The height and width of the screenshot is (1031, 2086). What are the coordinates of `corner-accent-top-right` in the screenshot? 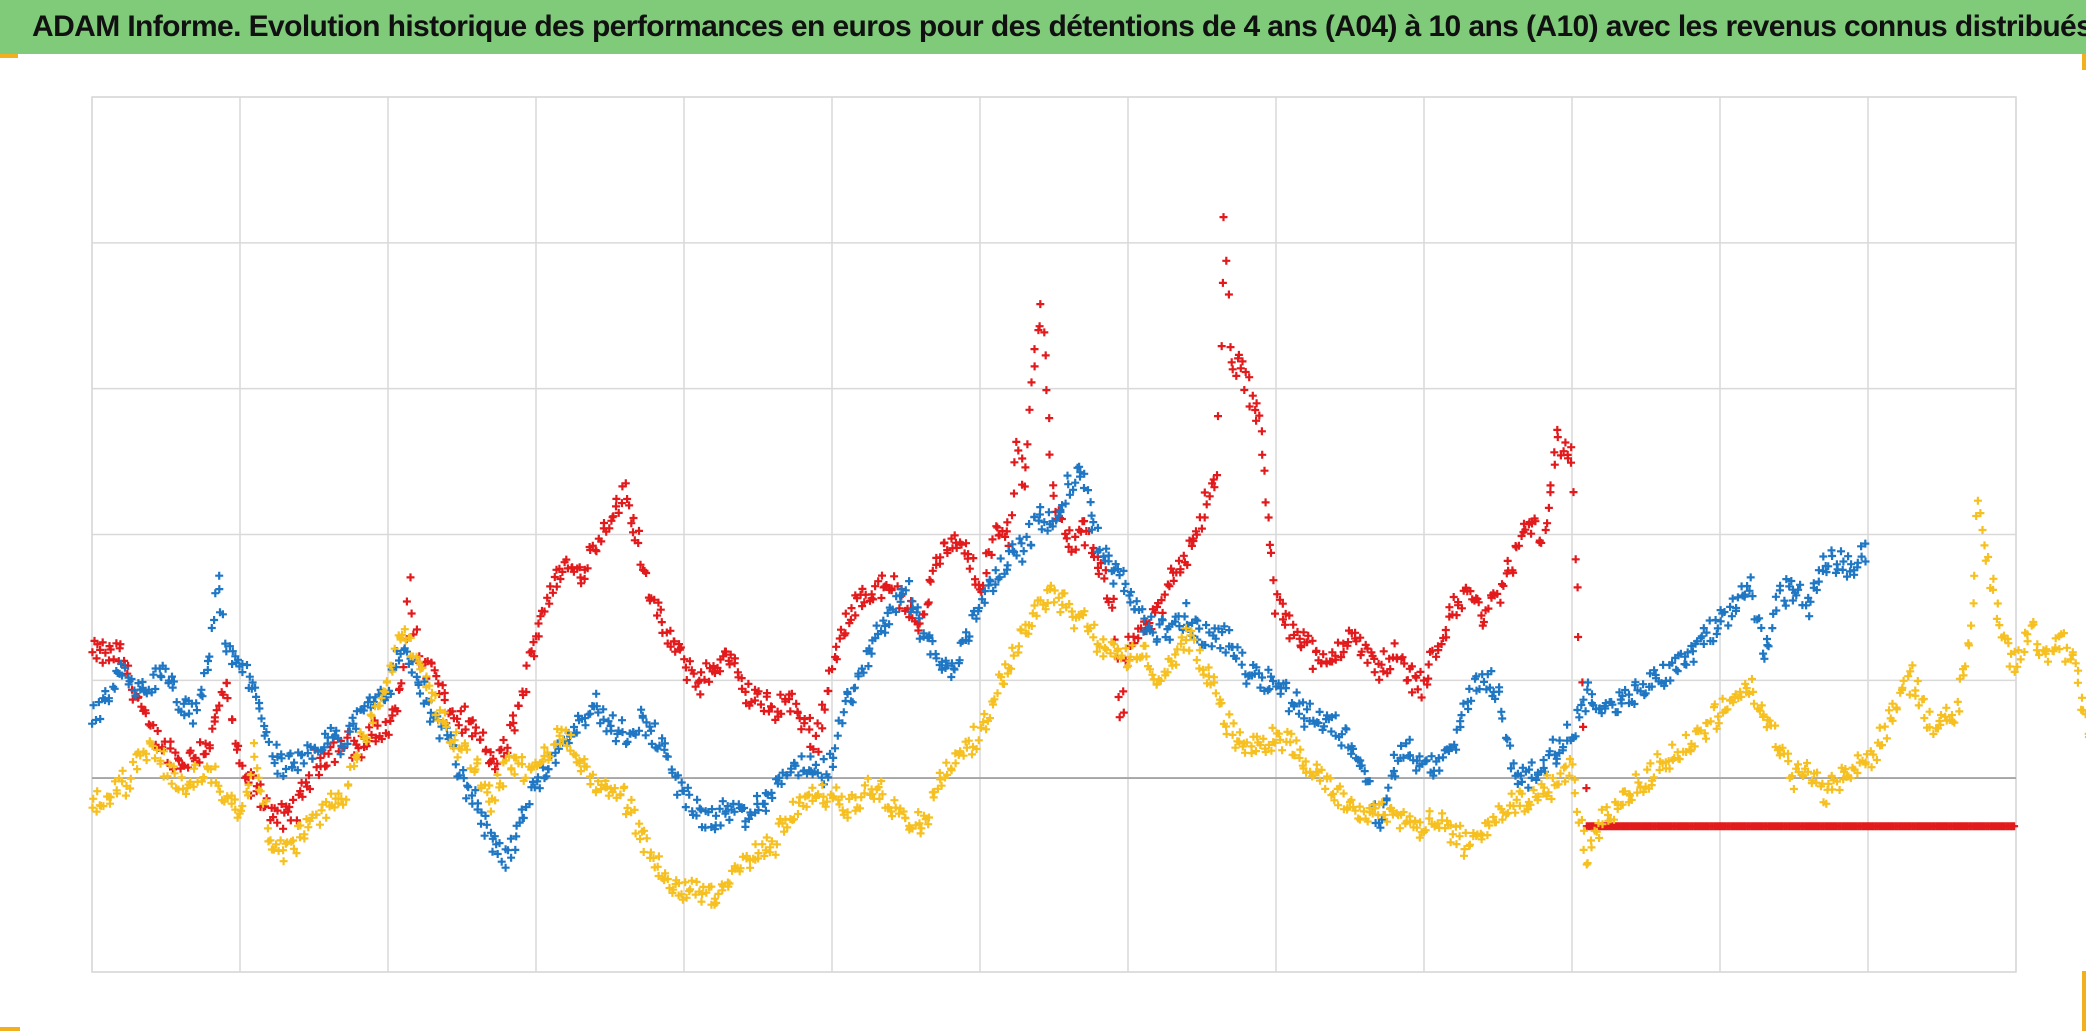 It's located at (2084, 62).